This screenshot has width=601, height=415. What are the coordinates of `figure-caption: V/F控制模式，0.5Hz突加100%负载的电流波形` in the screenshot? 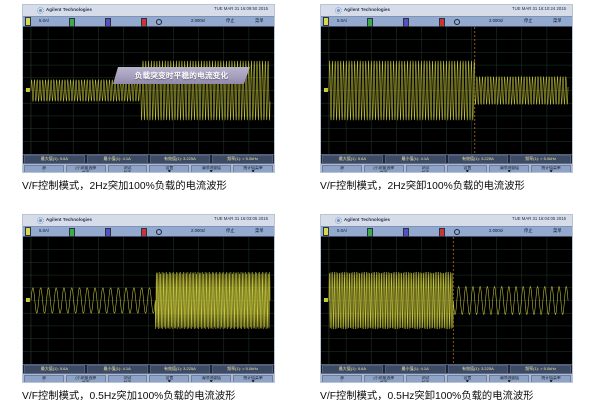 It's located at (129, 396).